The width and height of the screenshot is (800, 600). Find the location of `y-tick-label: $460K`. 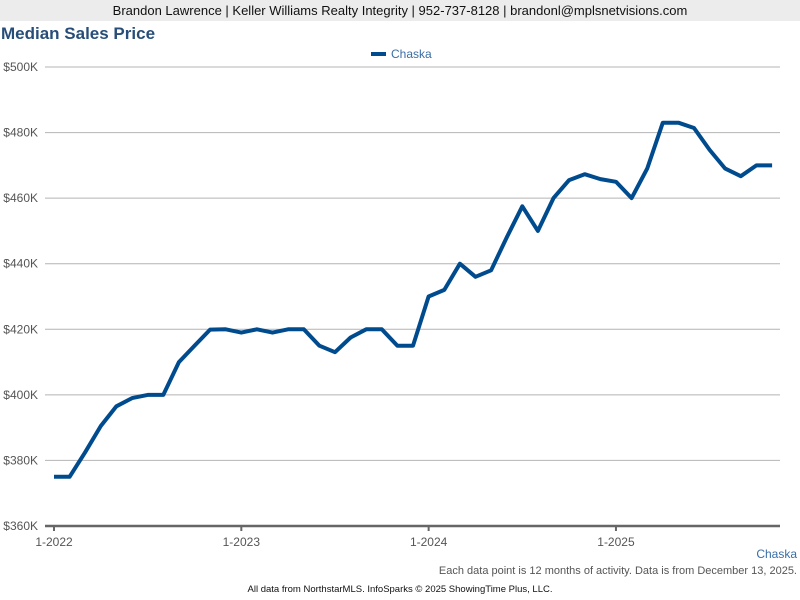

y-tick-label: $460K is located at coordinates (20, 198).